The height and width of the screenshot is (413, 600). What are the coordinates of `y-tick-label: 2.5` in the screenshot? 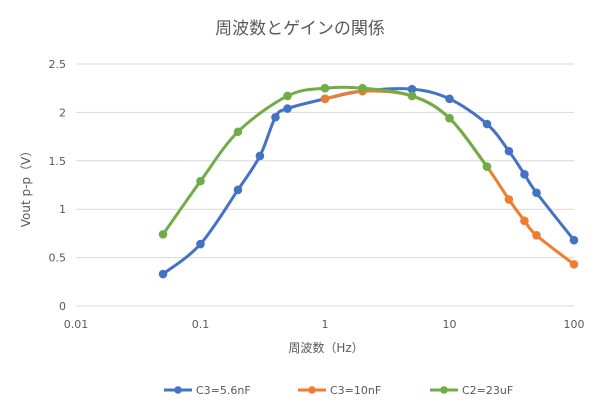 It's located at (58, 64).